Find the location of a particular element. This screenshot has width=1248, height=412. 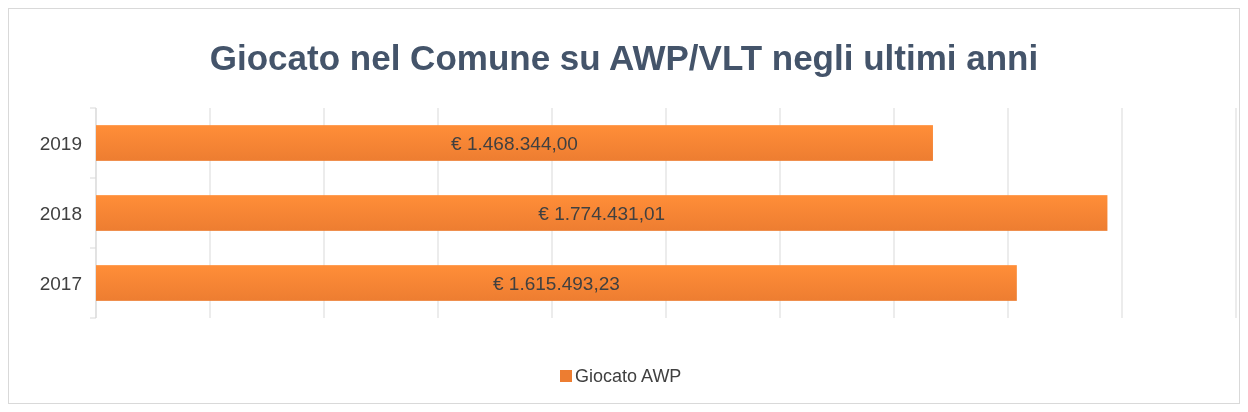

data-label: € 1.774.431,01 is located at coordinates (602, 213).